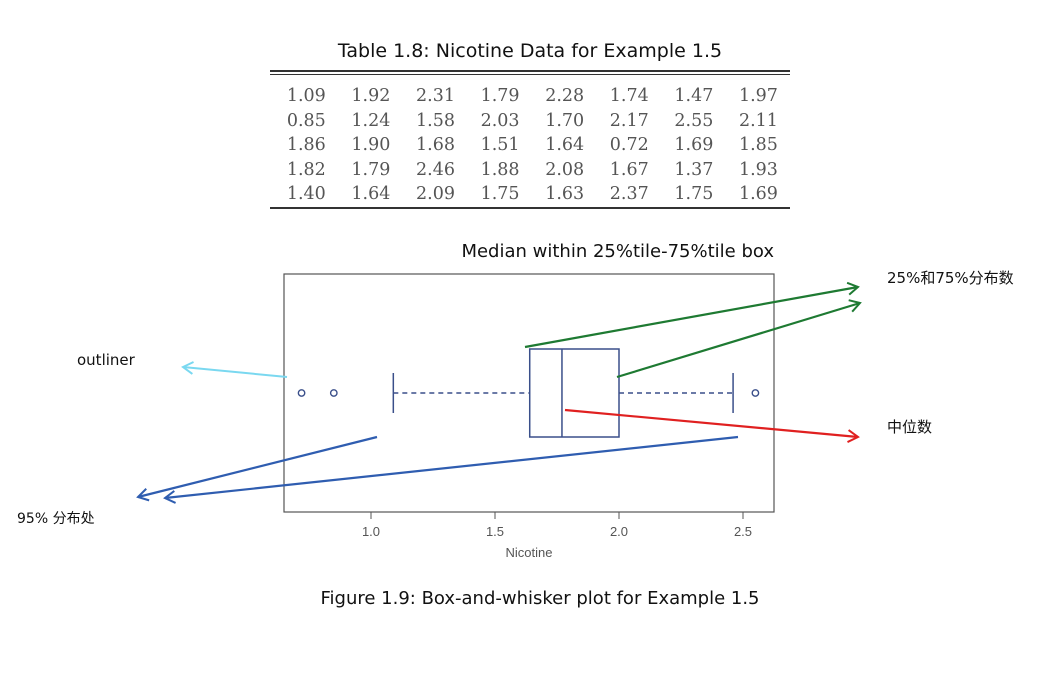 This screenshot has height=688, width=1058. I want to click on plot-title: Median within 25%tile-75%tile box, so click(617, 251).